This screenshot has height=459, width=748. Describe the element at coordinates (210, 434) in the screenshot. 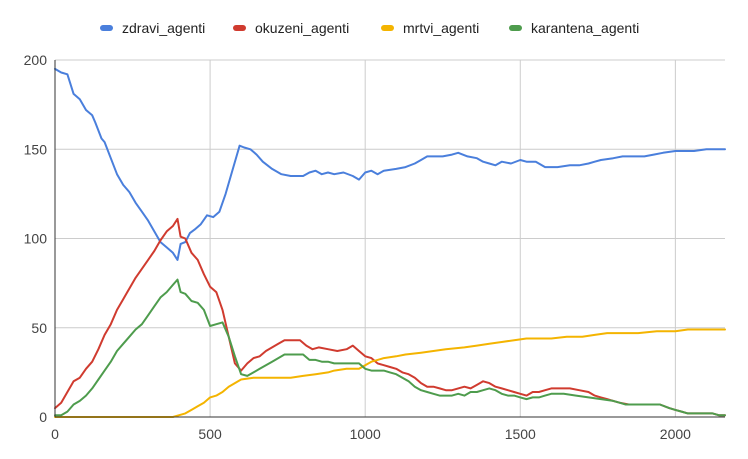

I see `x-tick-label: 500` at that location.